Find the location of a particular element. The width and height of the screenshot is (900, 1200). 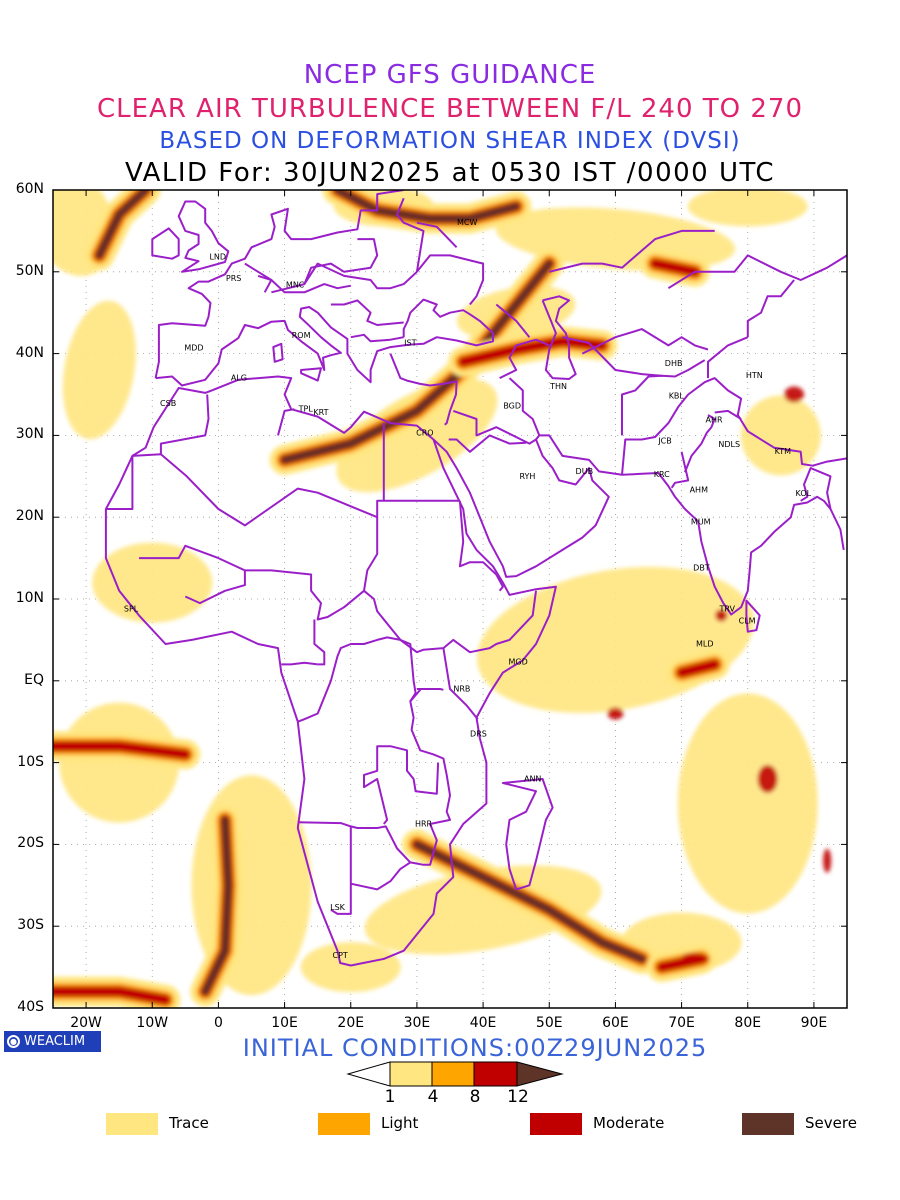

city-label-dub: DUB is located at coordinates (585, 471).